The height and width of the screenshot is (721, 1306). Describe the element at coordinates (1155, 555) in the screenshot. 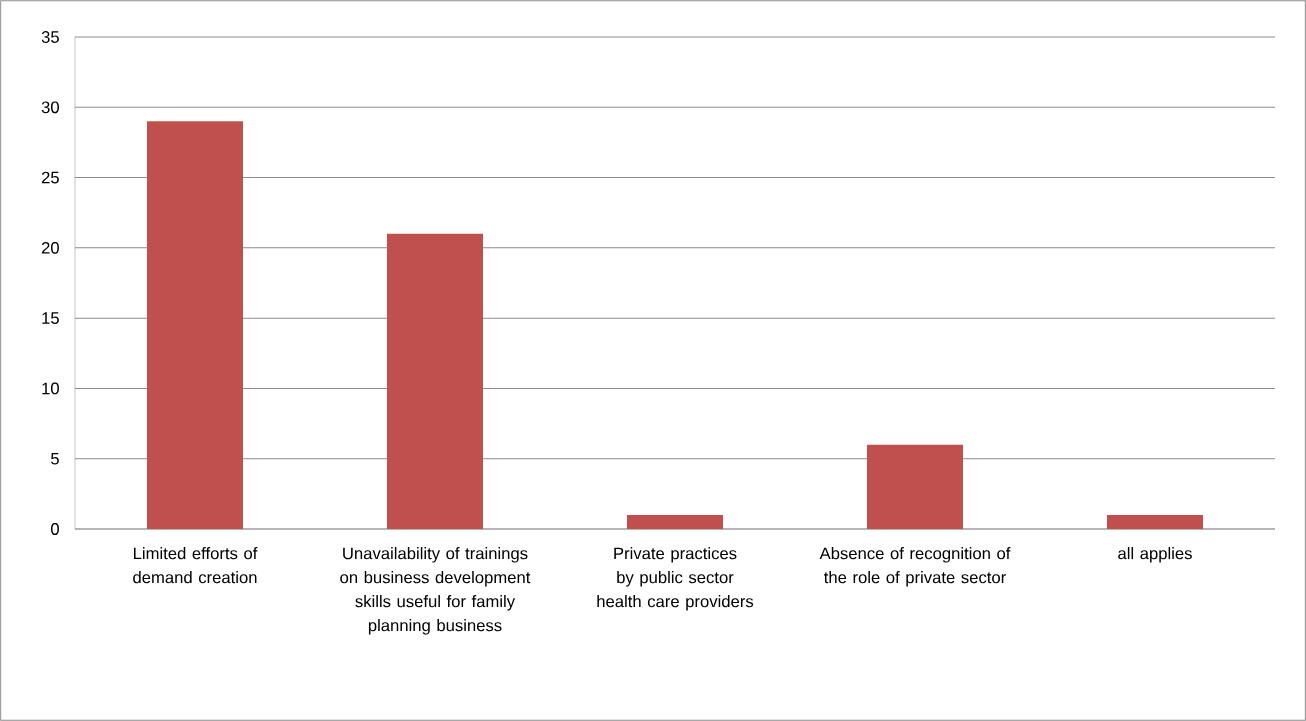

I see `x-tick-label: all applies` at that location.